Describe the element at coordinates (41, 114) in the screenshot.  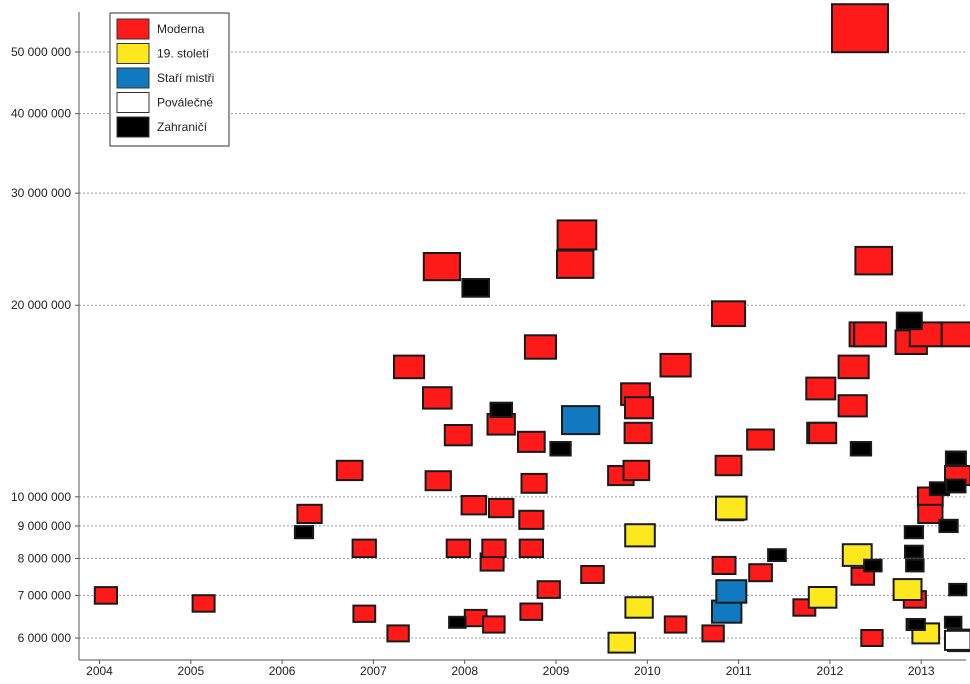
I see `y-tick-label: 40 000 000` at that location.